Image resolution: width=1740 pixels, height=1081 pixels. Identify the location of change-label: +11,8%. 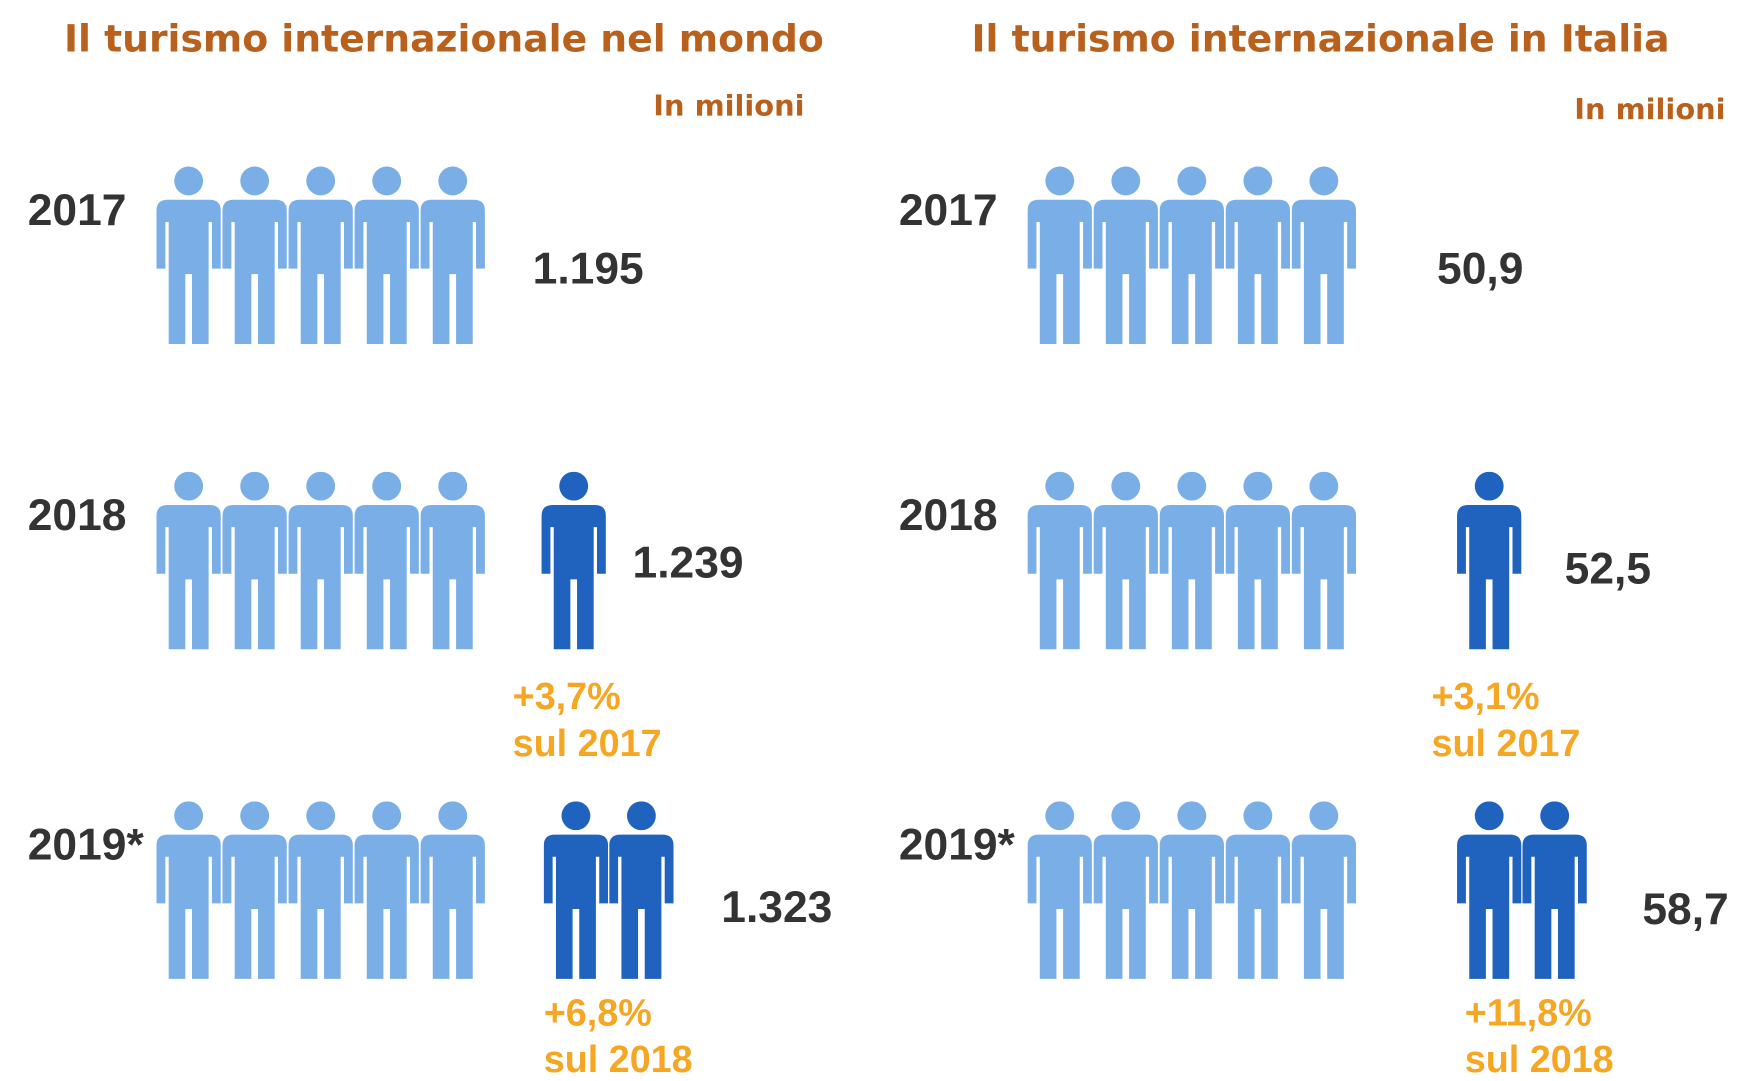
(1528, 1012).